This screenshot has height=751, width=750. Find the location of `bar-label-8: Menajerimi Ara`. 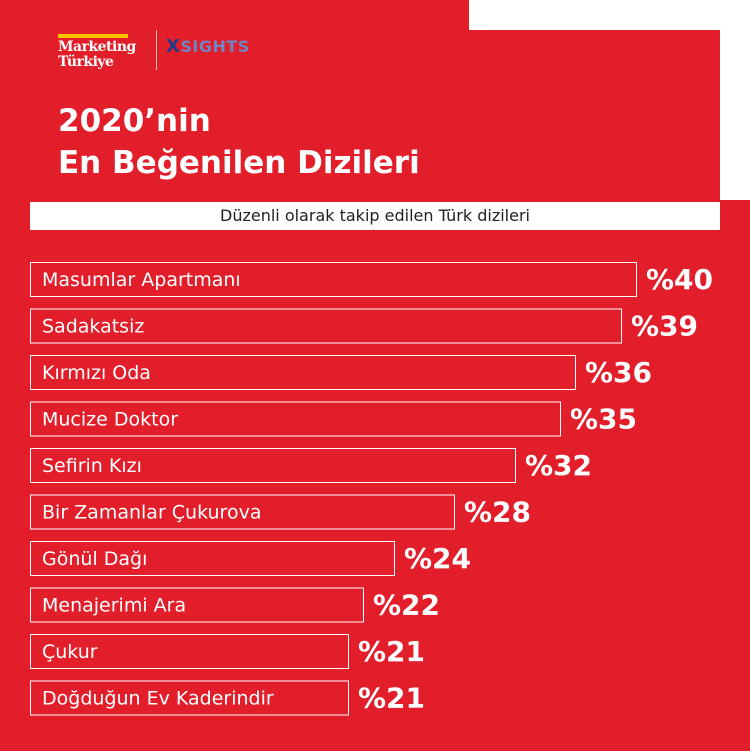

bar-label-8: Menajerimi Ara is located at coordinates (114, 606).